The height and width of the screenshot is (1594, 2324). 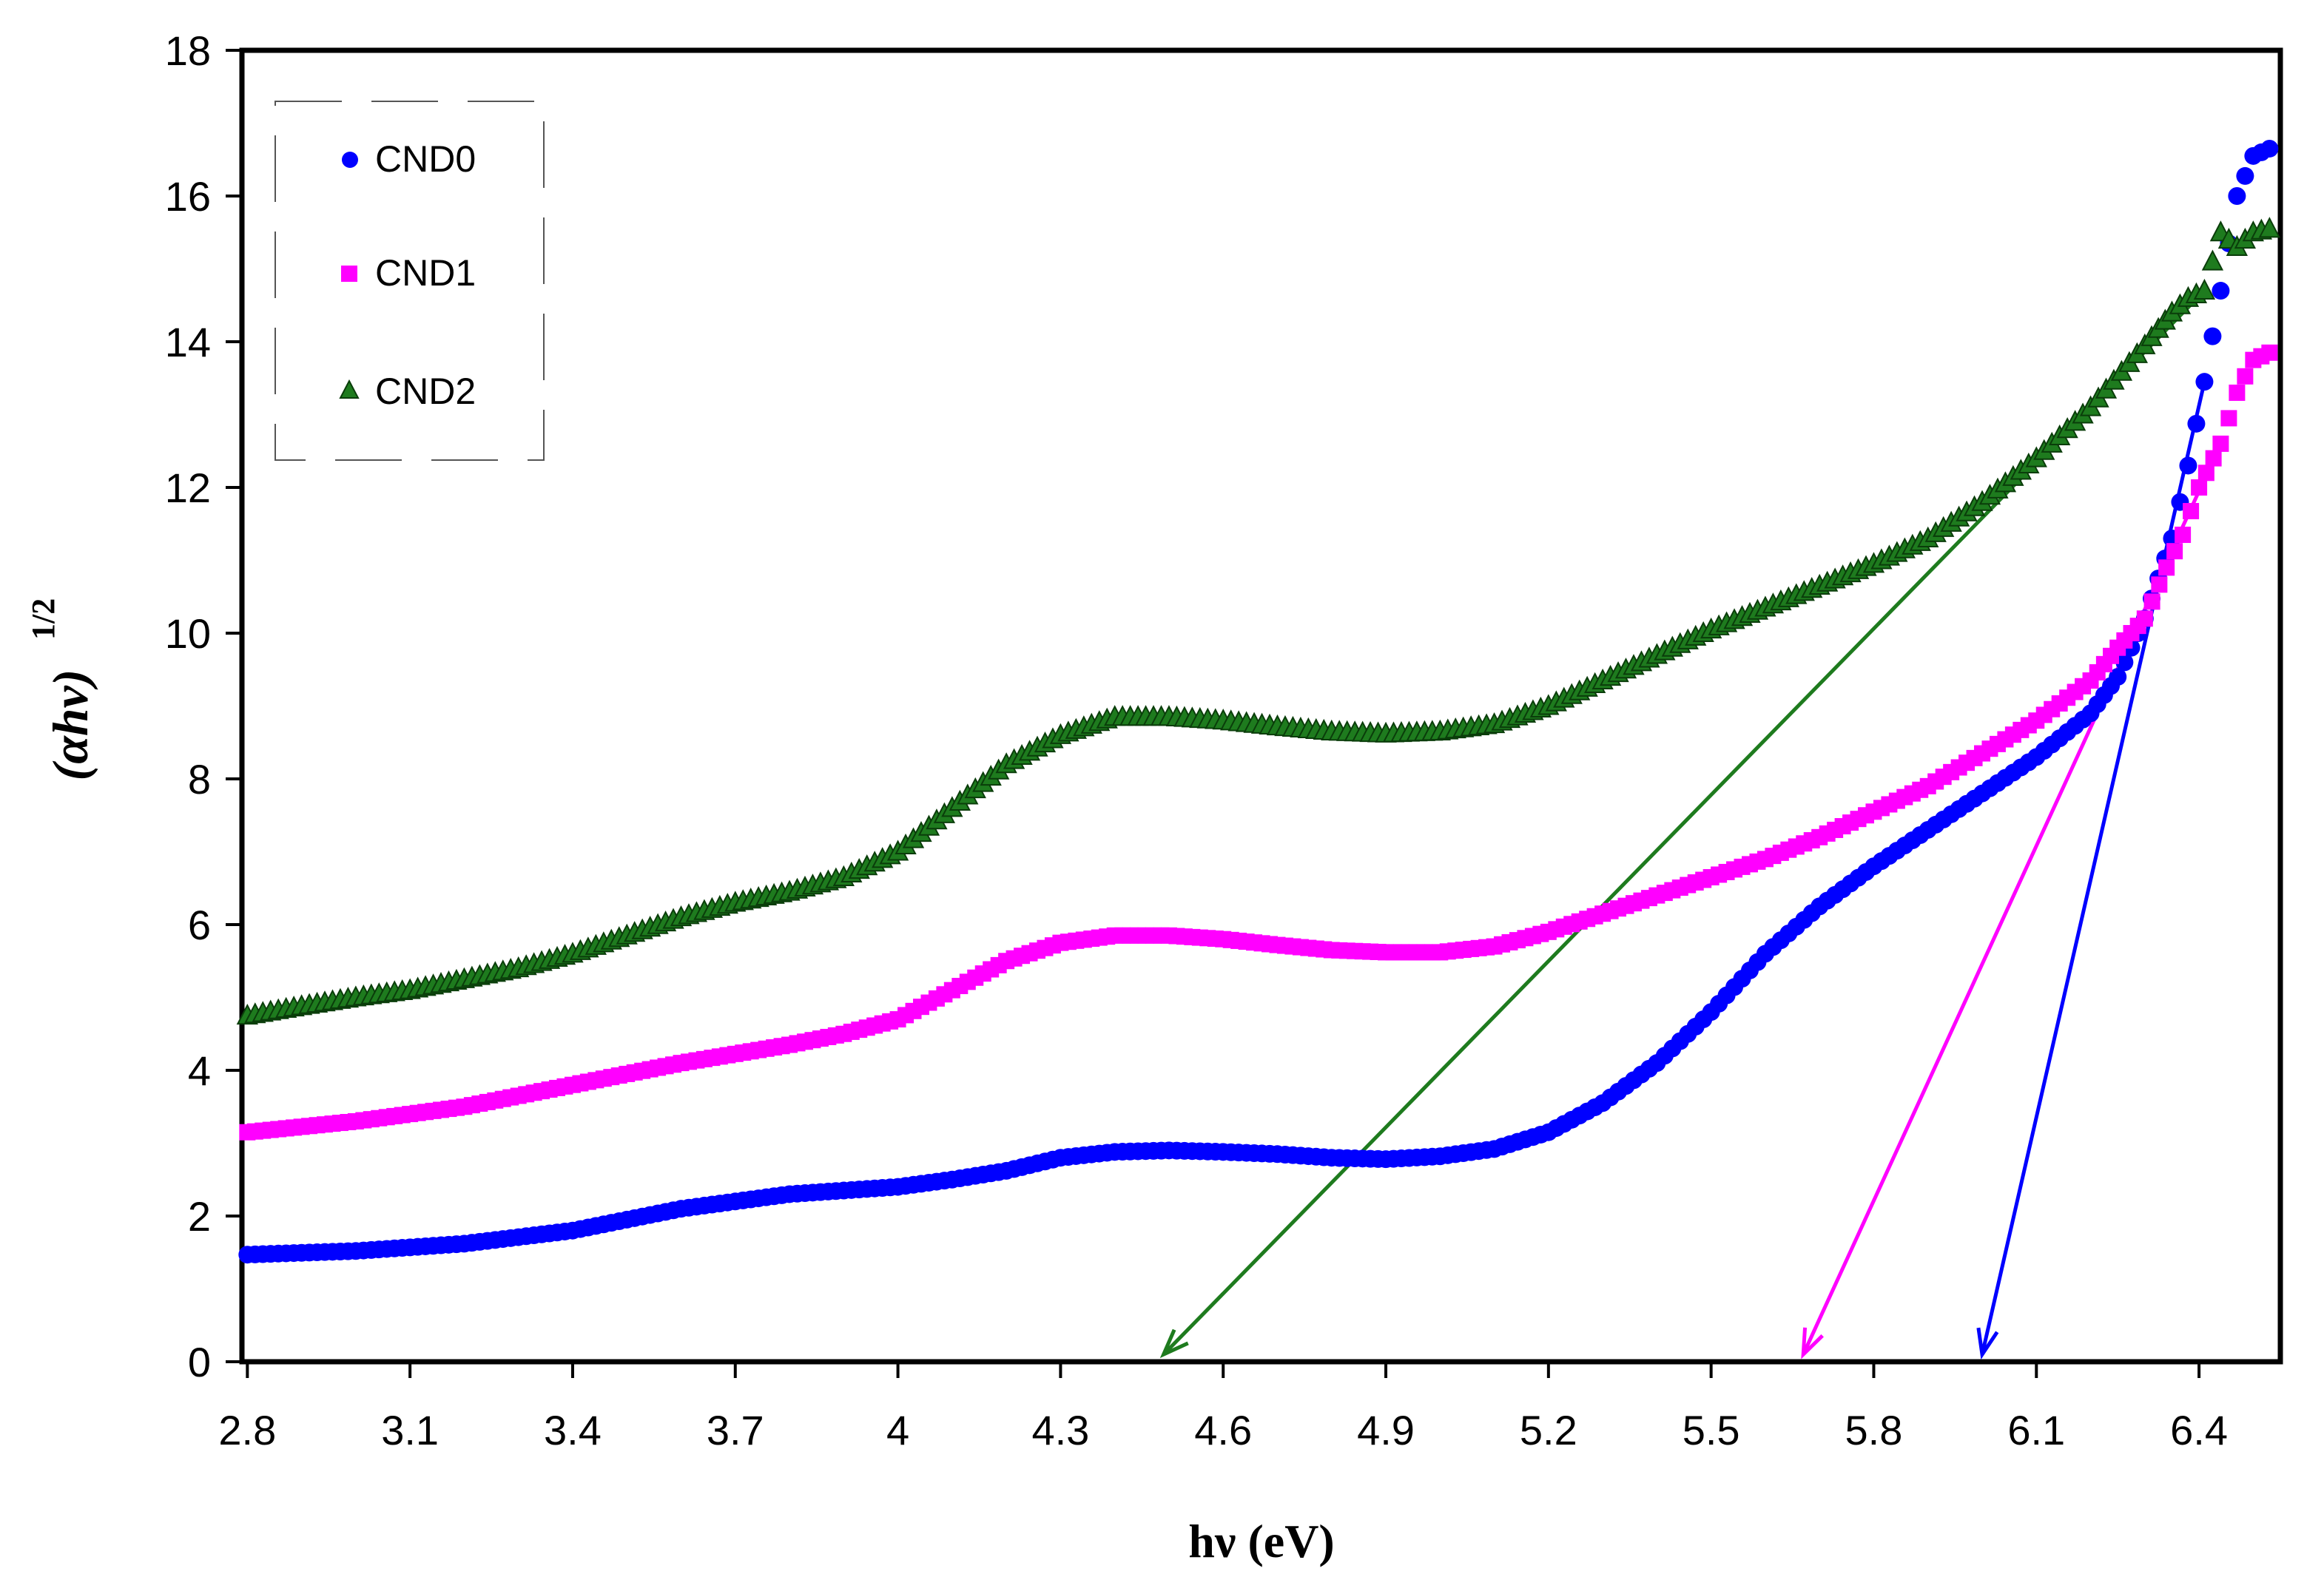 What do you see at coordinates (70, 725) in the screenshot?
I see `y-axis-title-main: (αhν)` at bounding box center [70, 725].